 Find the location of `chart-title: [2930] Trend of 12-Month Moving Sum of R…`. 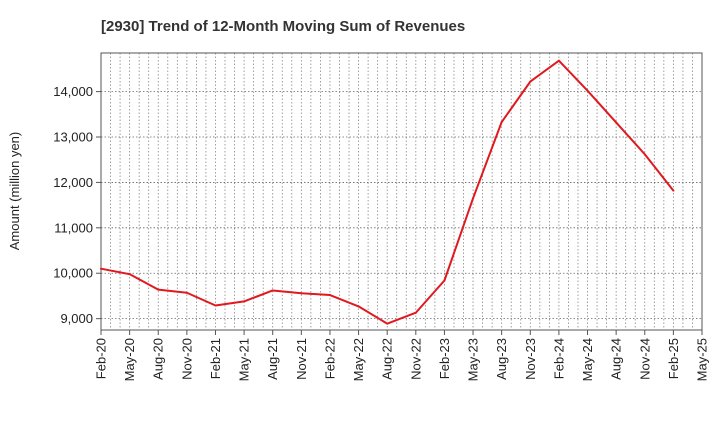

chart-title: [2930] Trend of 12-Month Moving Sum of R… is located at coordinates (283, 26).